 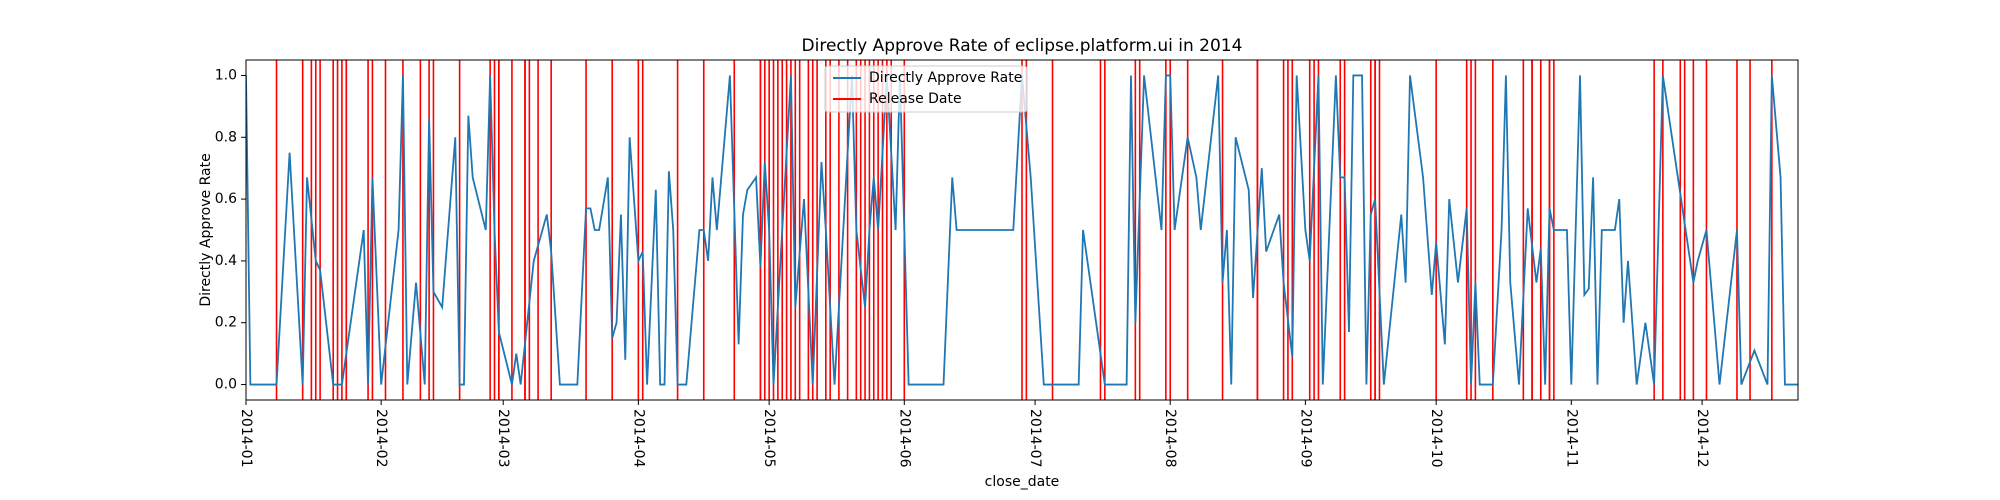 I want to click on y-axis-label: Directly Approve Rate, so click(x=206, y=229).